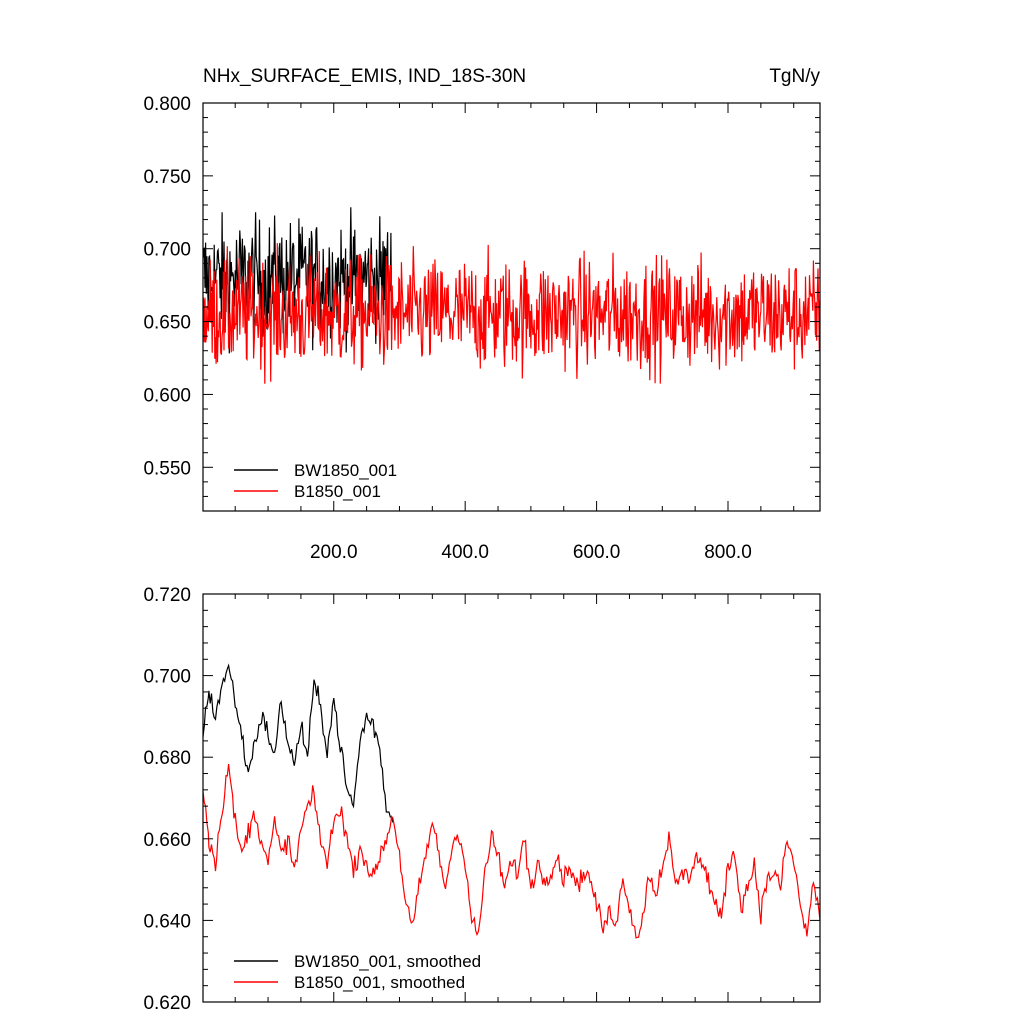 Image resolution: width=1024 pixels, height=1024 pixels. What do you see at coordinates (334, 552) in the screenshot?
I see `x-tick-label: 200.0` at bounding box center [334, 552].